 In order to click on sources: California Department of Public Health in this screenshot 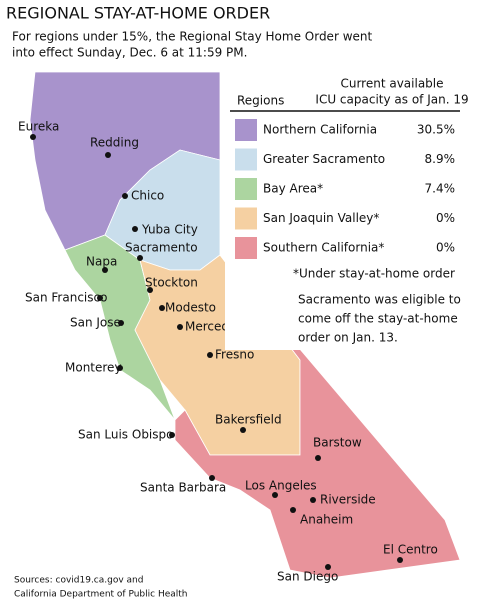, I will do `click(101, 595)`.